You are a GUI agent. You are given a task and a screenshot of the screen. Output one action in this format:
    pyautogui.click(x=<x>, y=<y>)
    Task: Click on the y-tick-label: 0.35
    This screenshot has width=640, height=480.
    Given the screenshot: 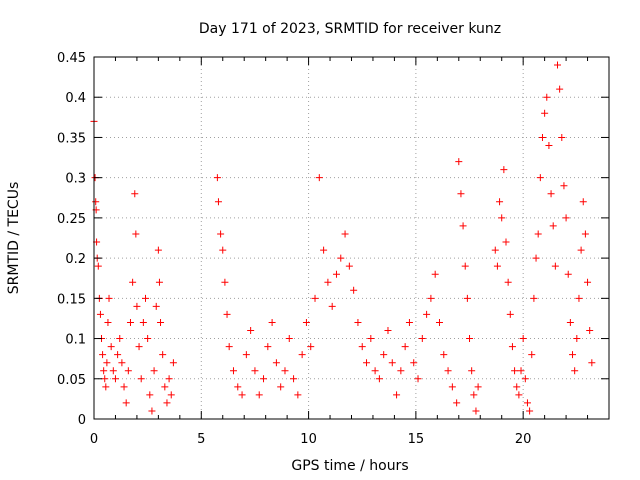 What is the action you would take?
    pyautogui.click(x=71, y=138)
    